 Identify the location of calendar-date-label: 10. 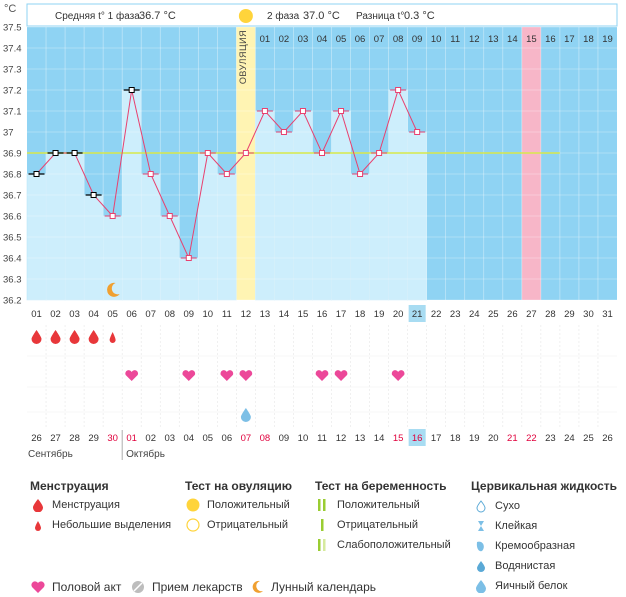
(303, 438).